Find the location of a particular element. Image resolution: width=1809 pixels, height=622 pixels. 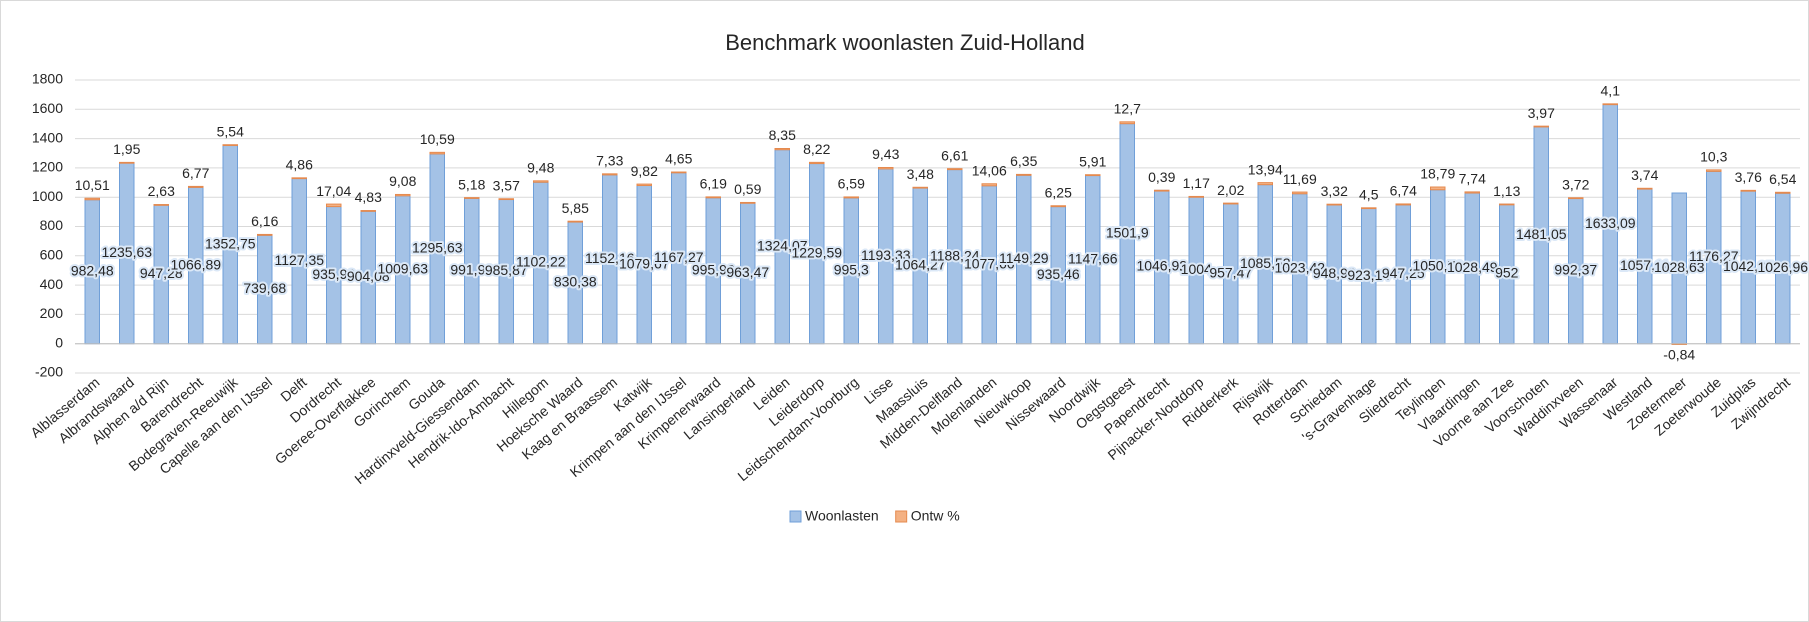

value-label: 1050,76 is located at coordinates (1437, 265).